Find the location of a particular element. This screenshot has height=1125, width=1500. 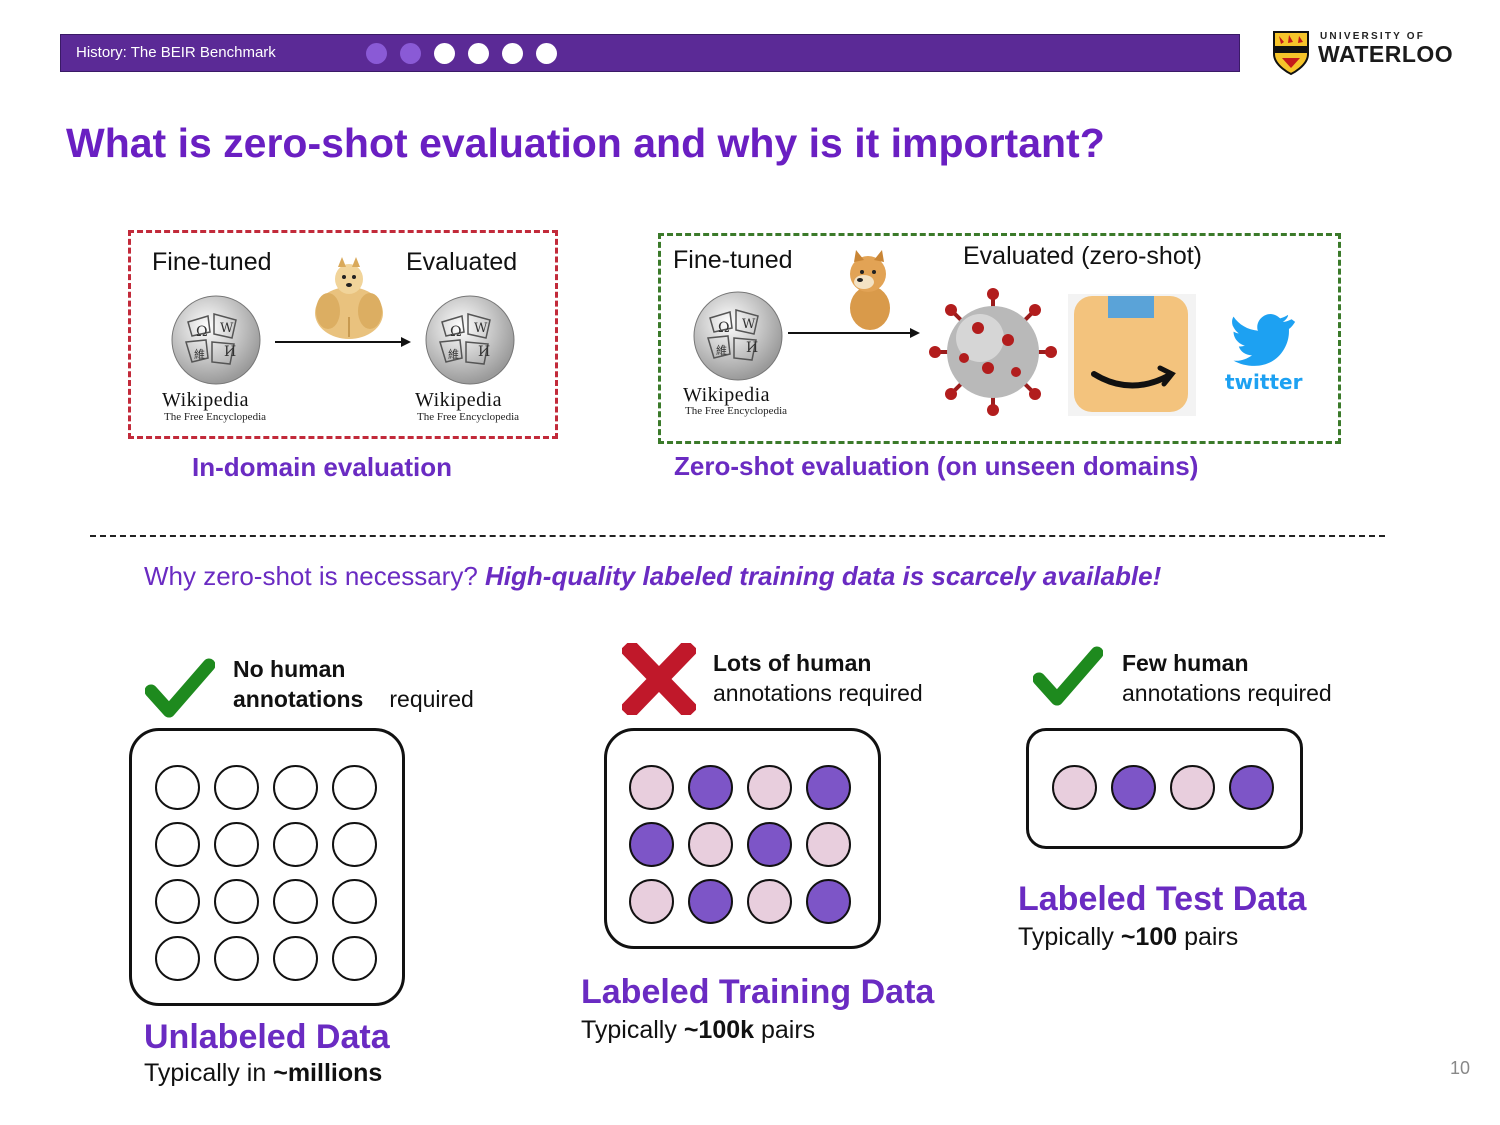

annotation-note: Few human annotations required is located at coordinates (1227, 678).